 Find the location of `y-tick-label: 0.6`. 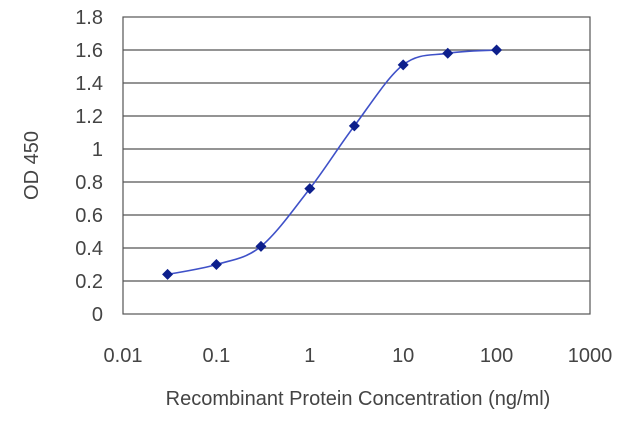

y-tick-label: 0.6 is located at coordinates (89, 216).